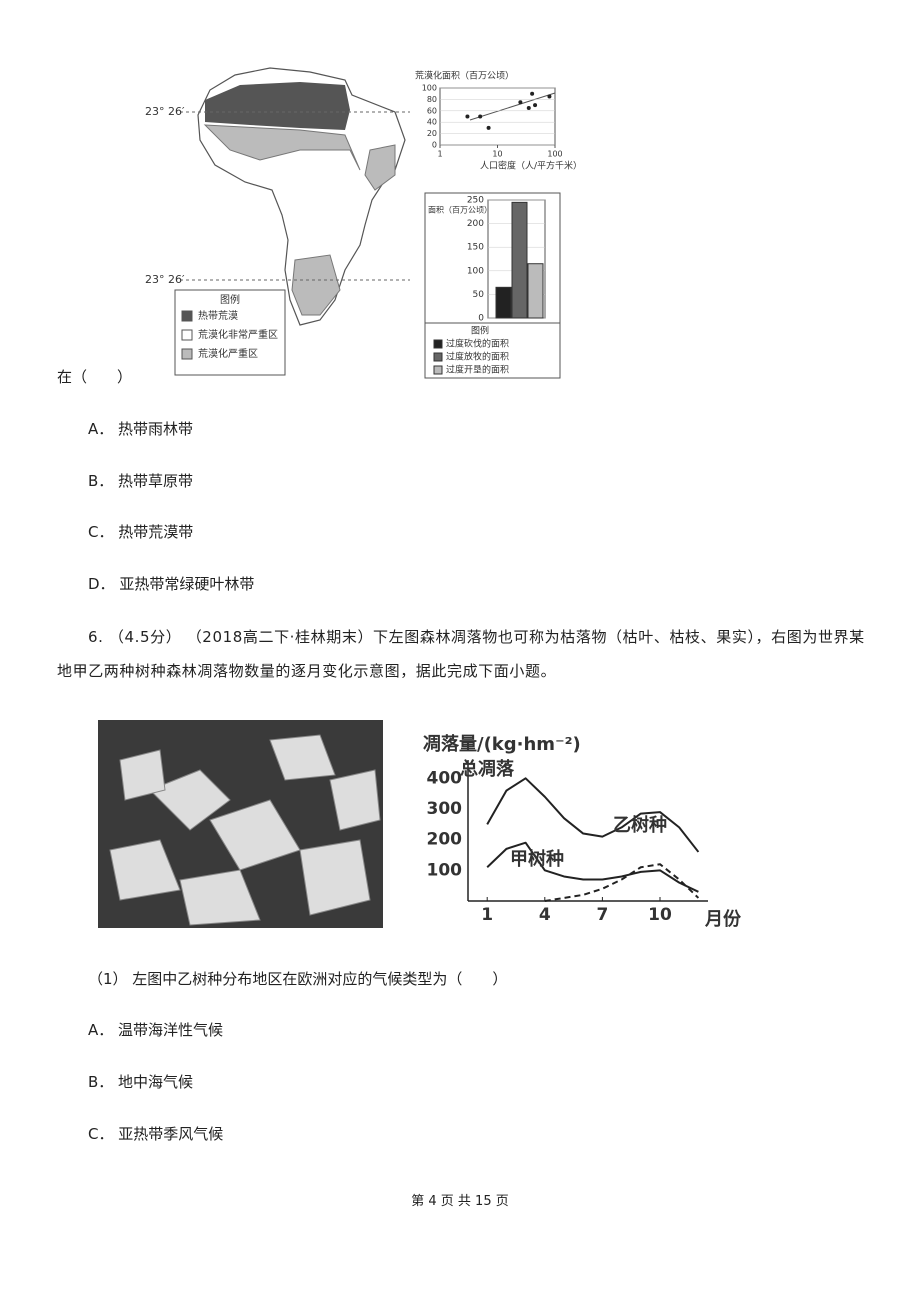 The width and height of the screenshot is (920, 1302). I want to click on y-tick-label: 60, so click(432, 110).